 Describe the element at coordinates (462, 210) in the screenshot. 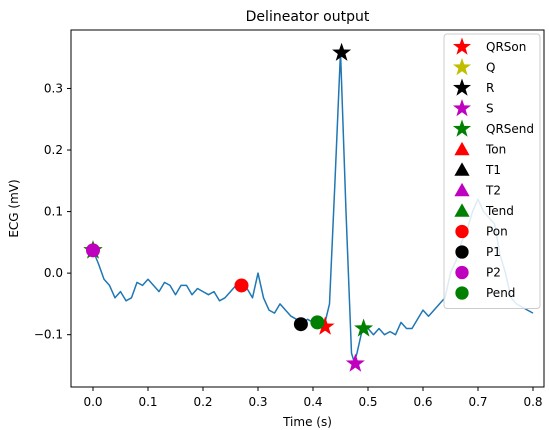

I see `legend-tend-marker` at that location.